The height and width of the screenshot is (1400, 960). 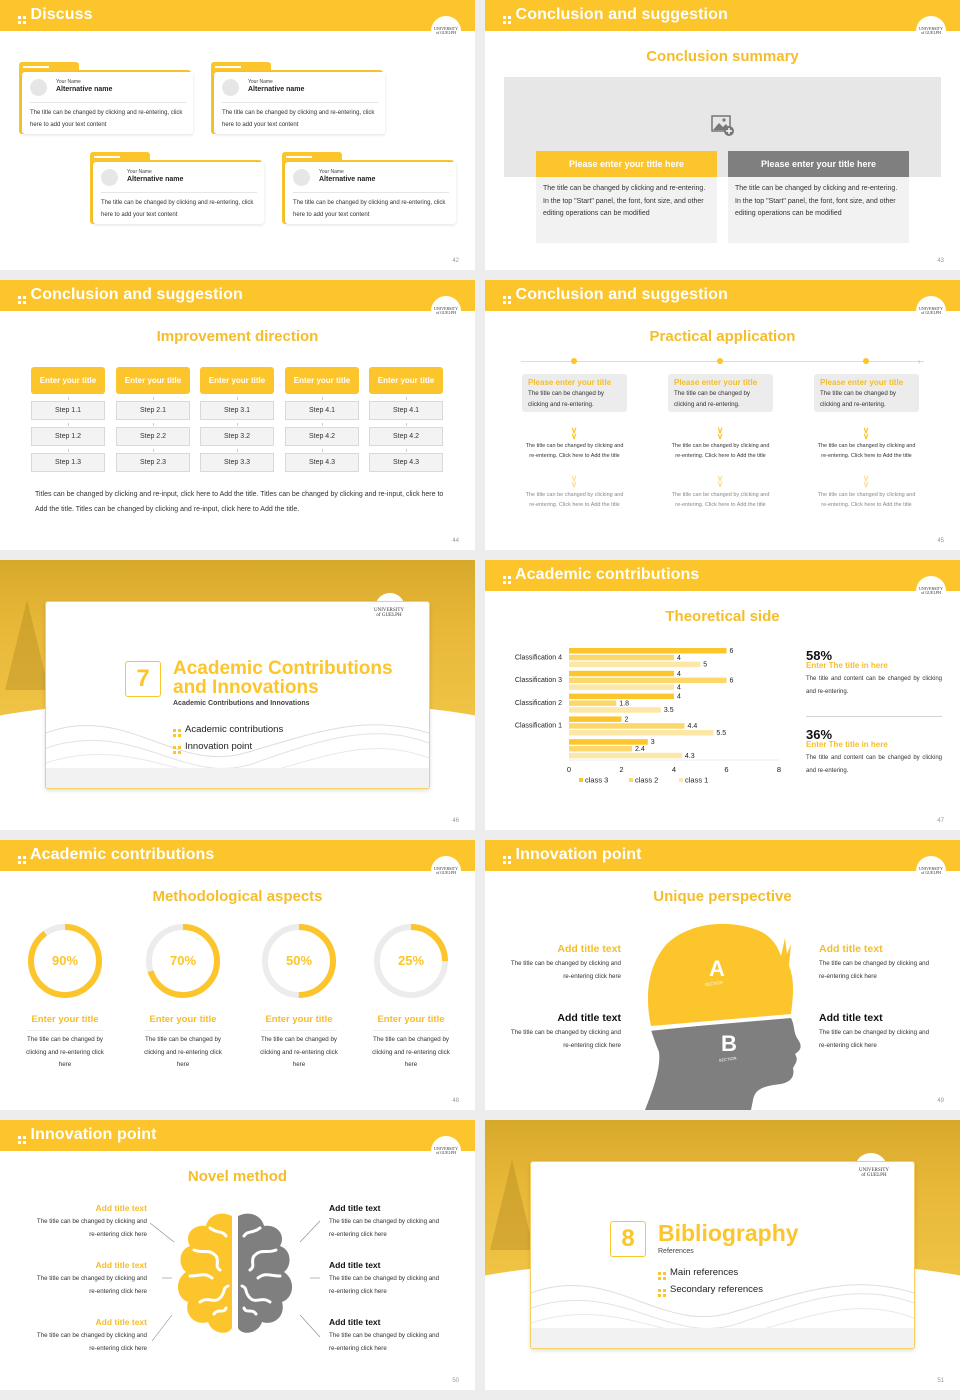 What do you see at coordinates (235, 1273) in the screenshot?
I see `brain-icon` at bounding box center [235, 1273].